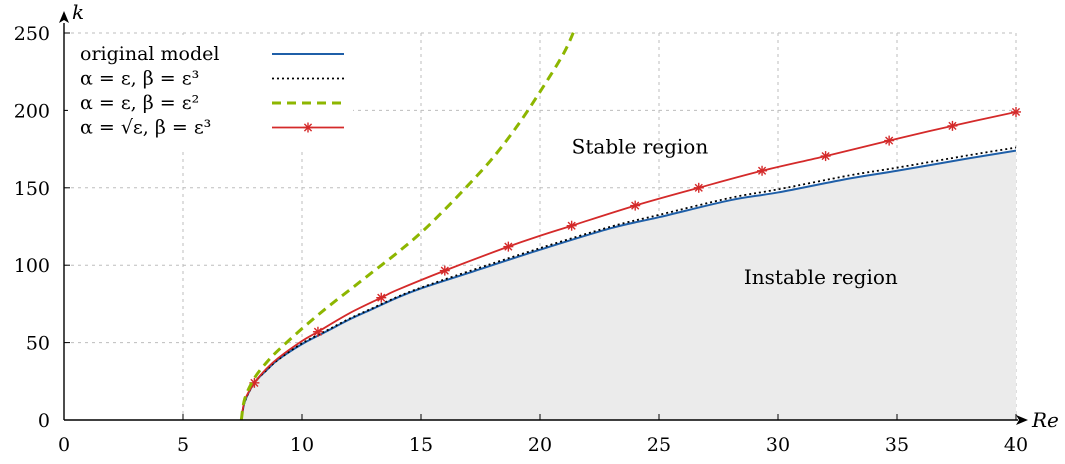  Describe the element at coordinates (1022, 420) in the screenshot. I see `x-axis-arrow` at that location.